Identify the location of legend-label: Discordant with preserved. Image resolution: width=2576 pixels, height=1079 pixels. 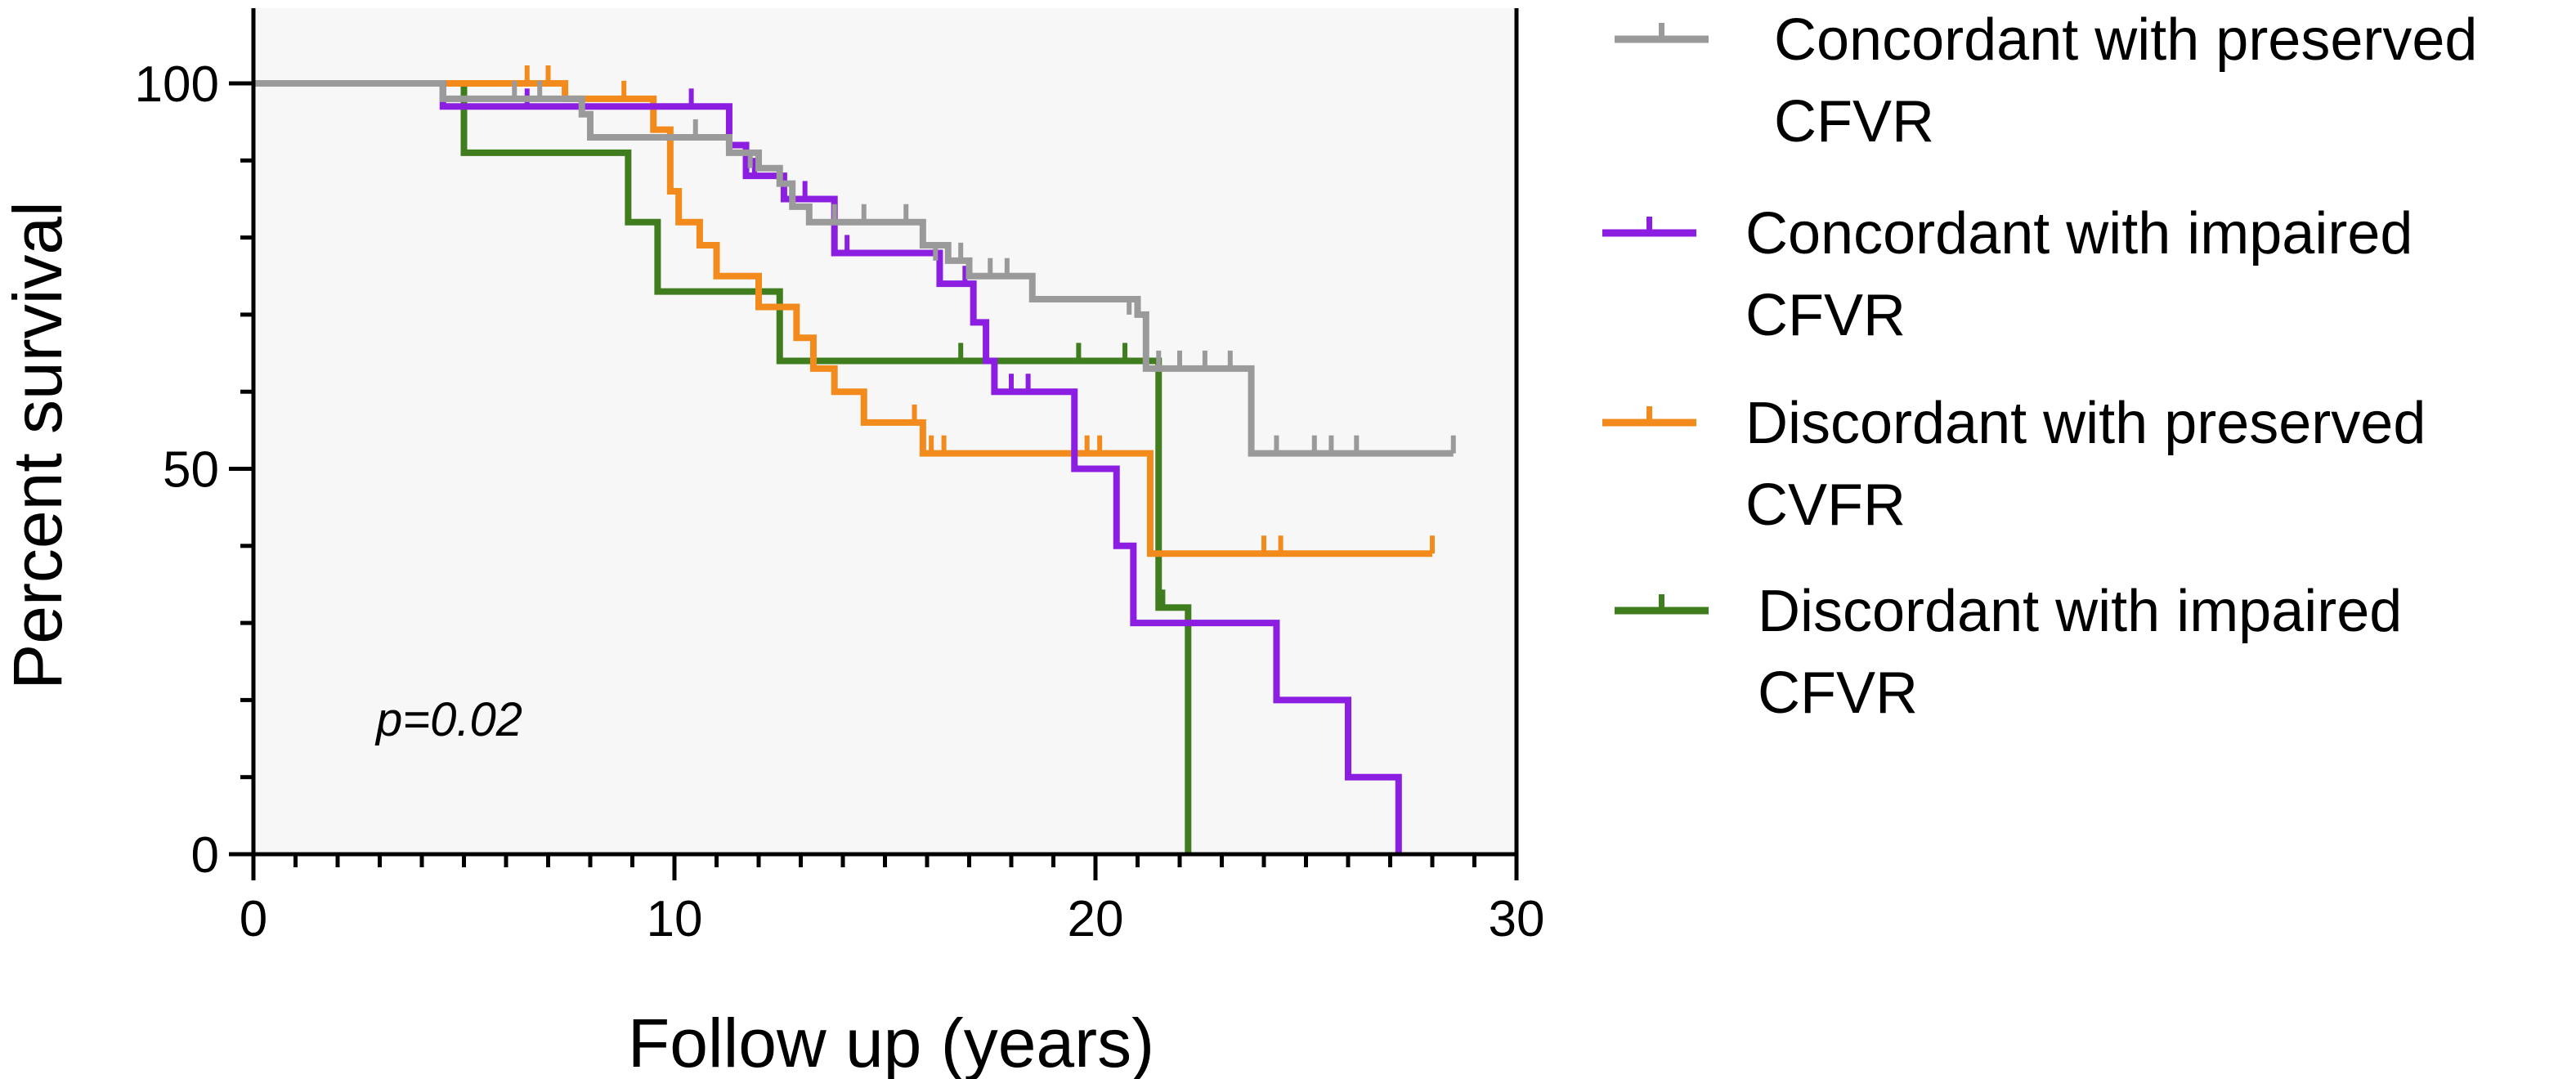
(2085, 424).